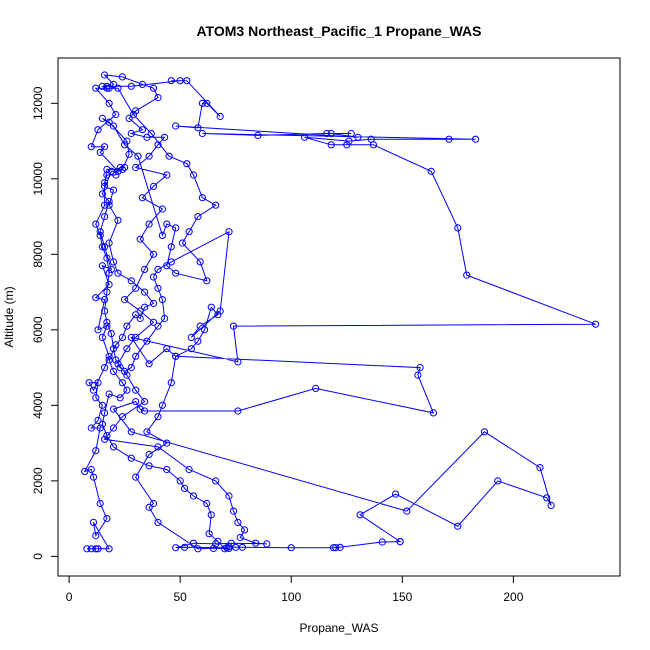 The image size is (650, 650). What do you see at coordinates (38, 480) in the screenshot?
I see `y-tick-label: 2000` at bounding box center [38, 480].